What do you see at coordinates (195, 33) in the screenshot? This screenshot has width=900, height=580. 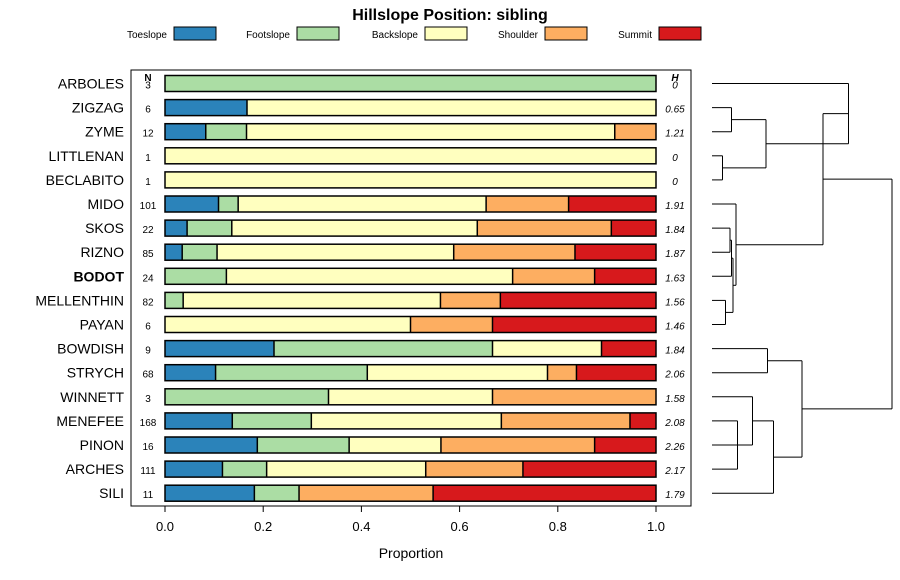 I see `legend-swatch-toeslope` at bounding box center [195, 33].